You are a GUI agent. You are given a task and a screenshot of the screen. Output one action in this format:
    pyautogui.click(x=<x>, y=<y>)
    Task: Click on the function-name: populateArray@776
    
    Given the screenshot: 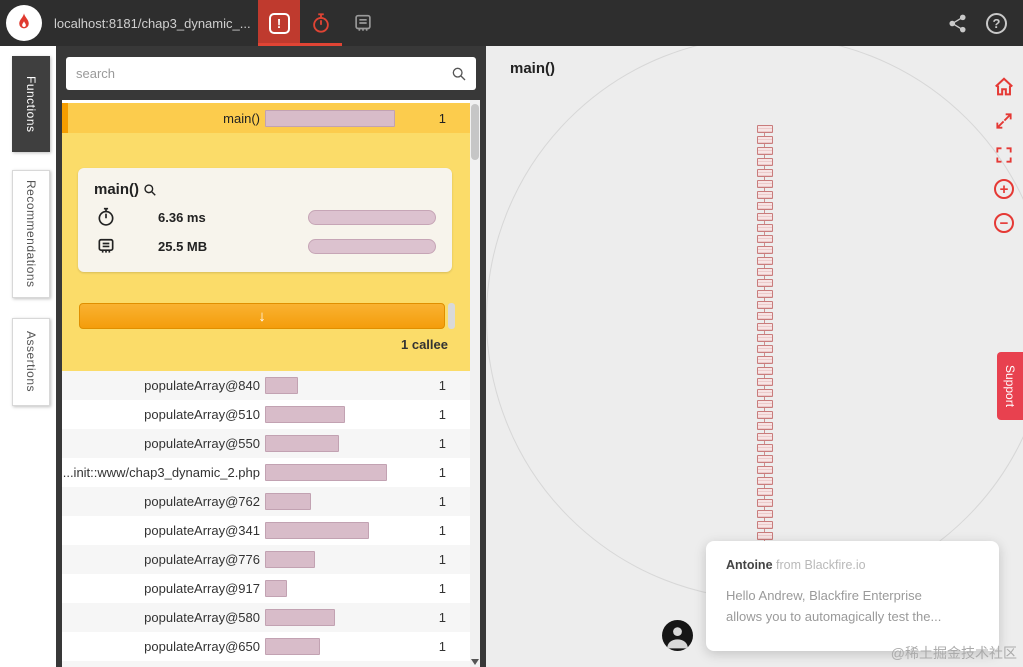 What is the action you would take?
    pyautogui.click(x=202, y=559)
    